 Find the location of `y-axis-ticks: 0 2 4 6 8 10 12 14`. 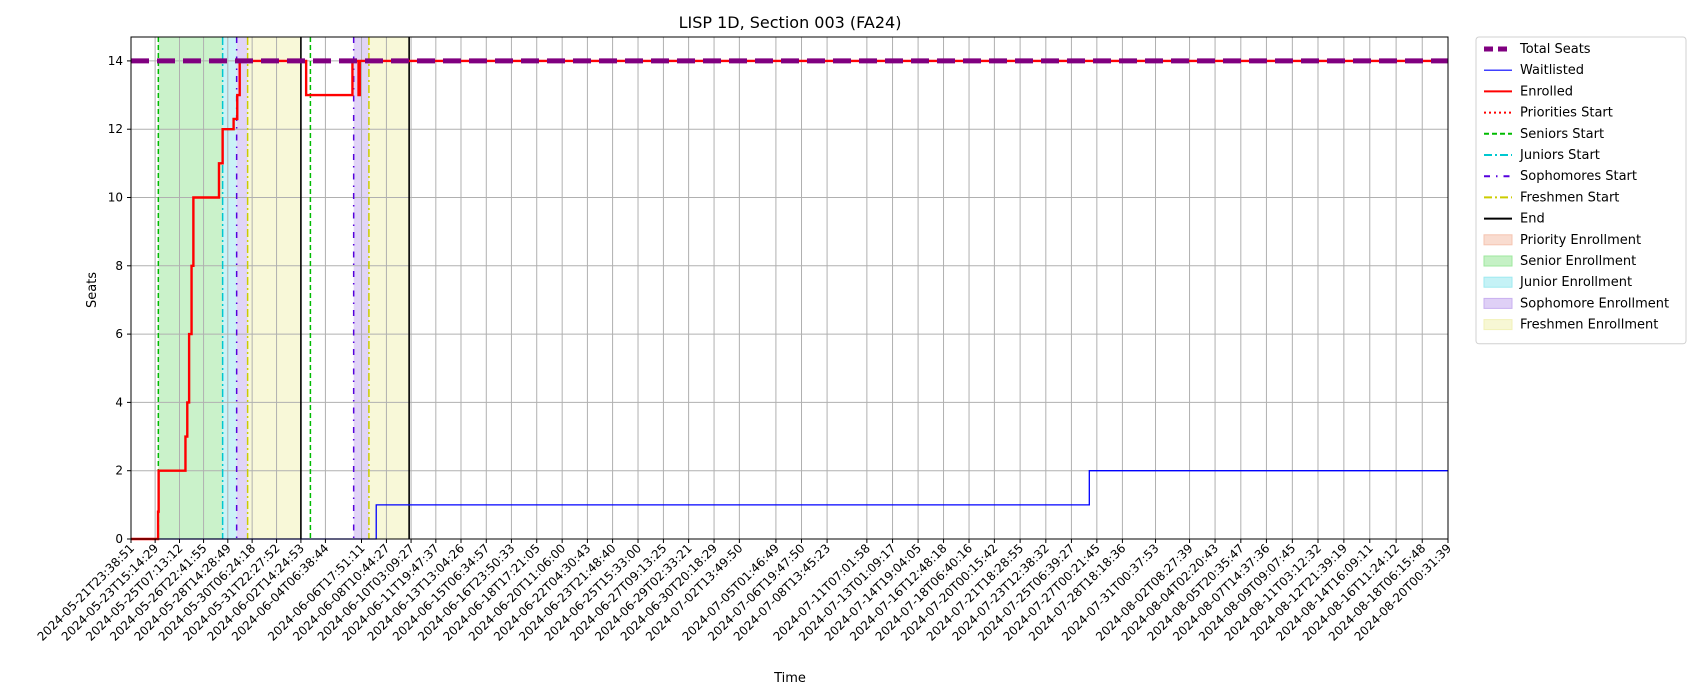

y-axis-ticks: 0 2 4 6 8 10 12 14 is located at coordinates (119, 300).